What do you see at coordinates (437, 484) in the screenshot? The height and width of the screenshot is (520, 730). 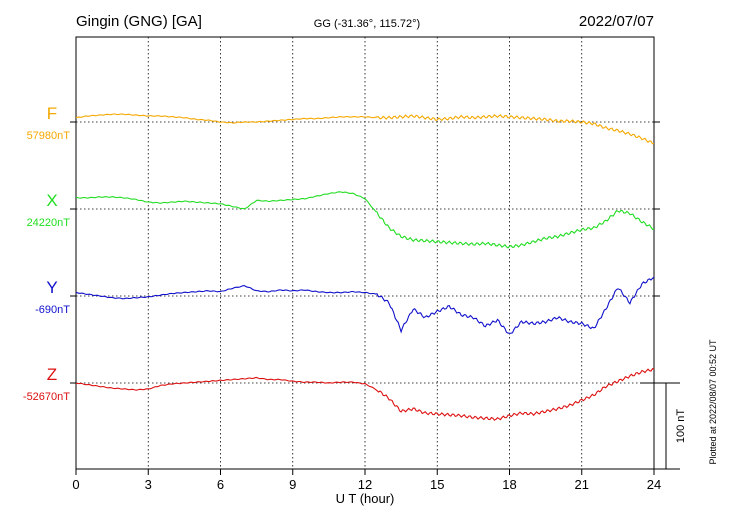 I see `x-tick-label: 15` at bounding box center [437, 484].